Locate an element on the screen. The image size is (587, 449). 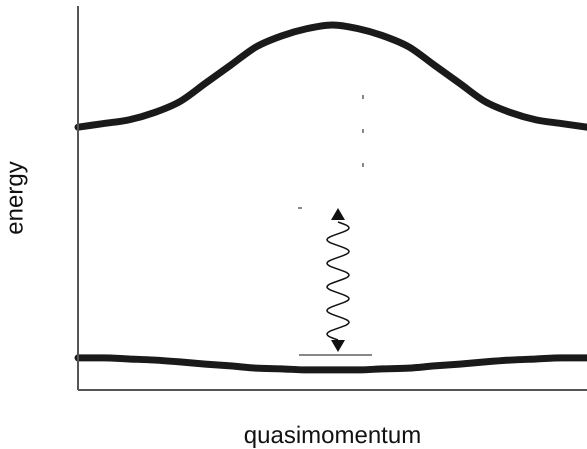
y-axis-title: energy is located at coordinates (15, 198).